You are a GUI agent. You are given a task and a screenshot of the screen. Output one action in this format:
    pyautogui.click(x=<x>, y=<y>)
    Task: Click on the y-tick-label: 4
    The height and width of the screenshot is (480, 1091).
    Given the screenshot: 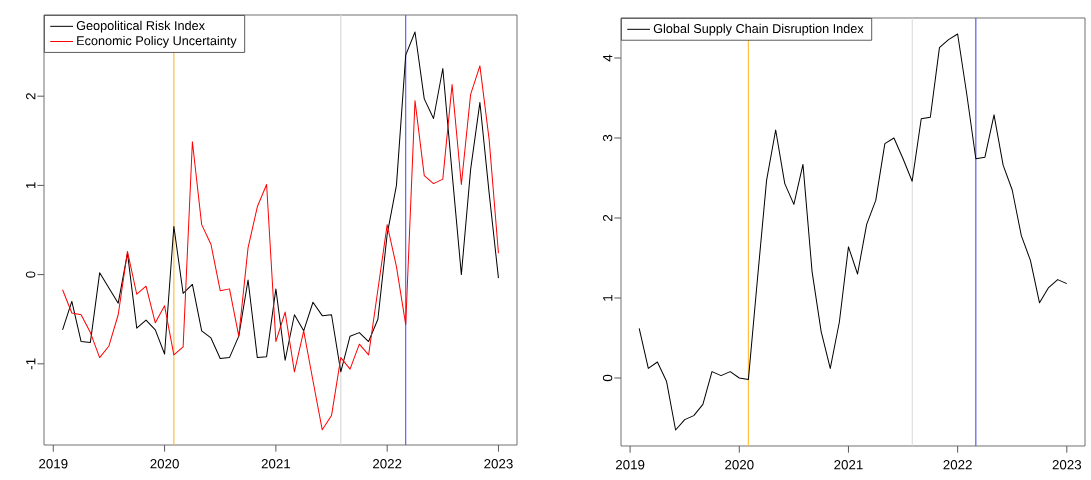 What is the action you would take?
    pyautogui.click(x=608, y=58)
    